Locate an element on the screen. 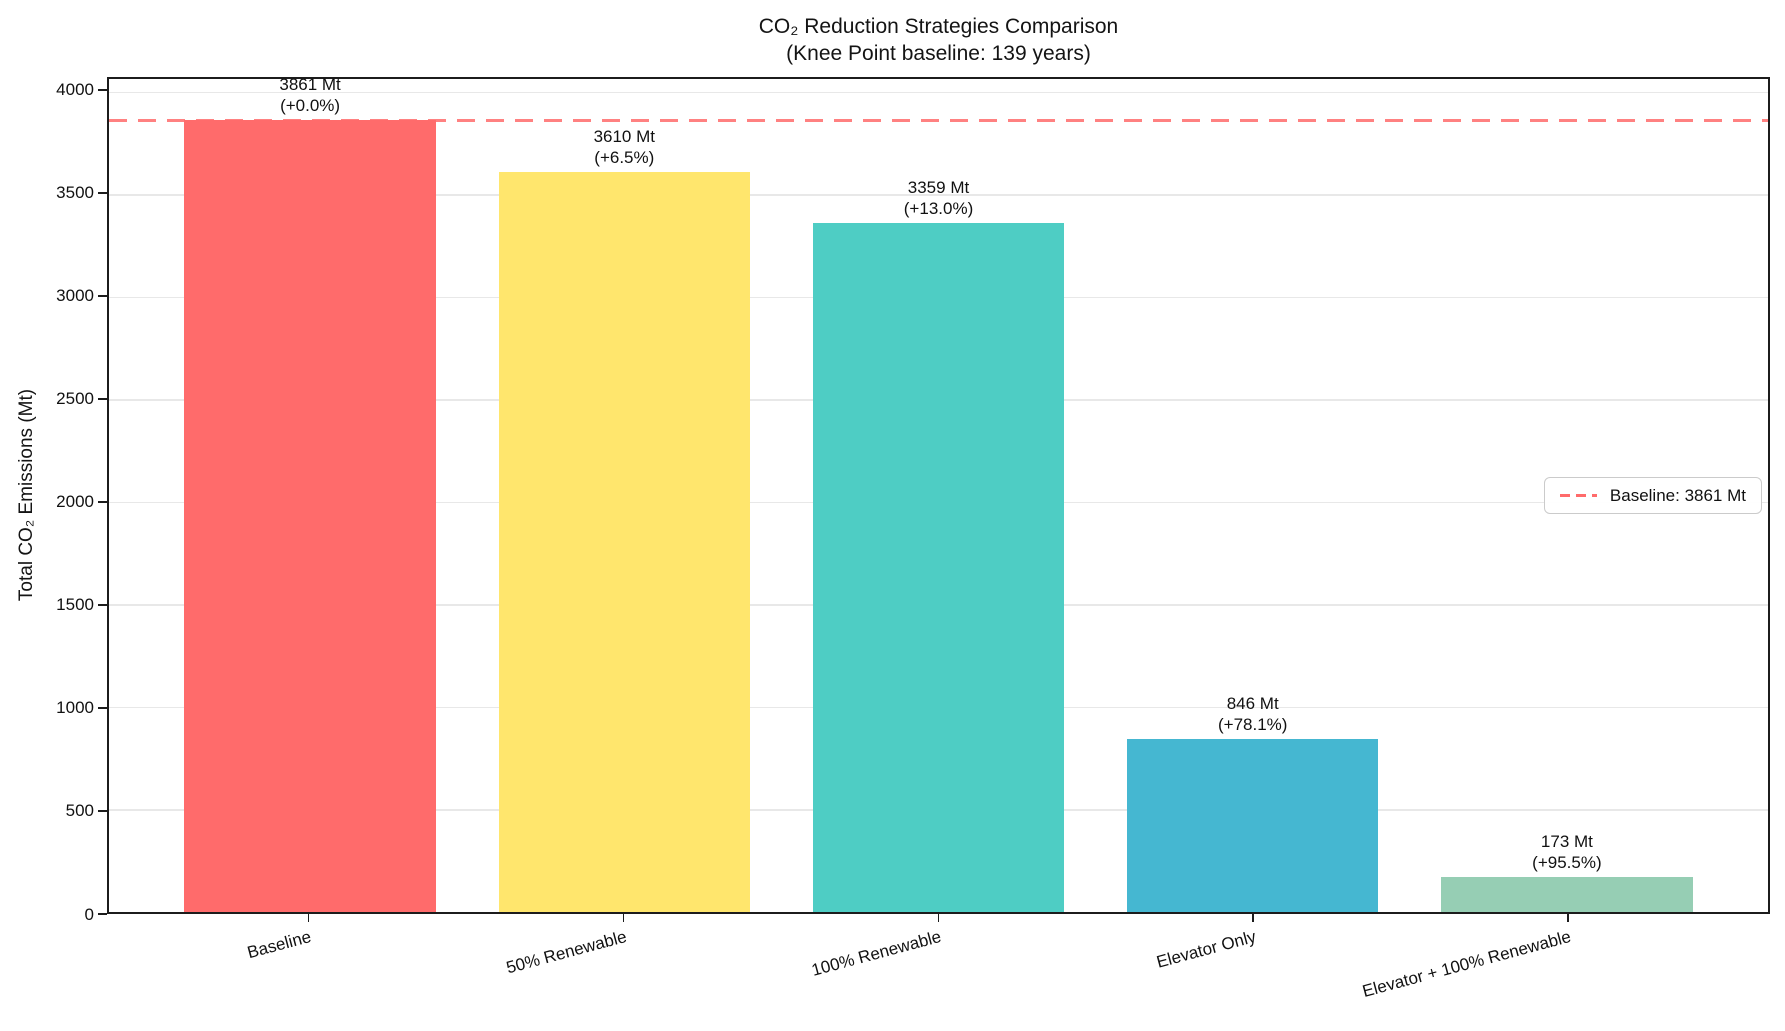 The width and height of the screenshot is (1785, 1031). bar-value-text: 846 Mt is located at coordinates (1252, 703).